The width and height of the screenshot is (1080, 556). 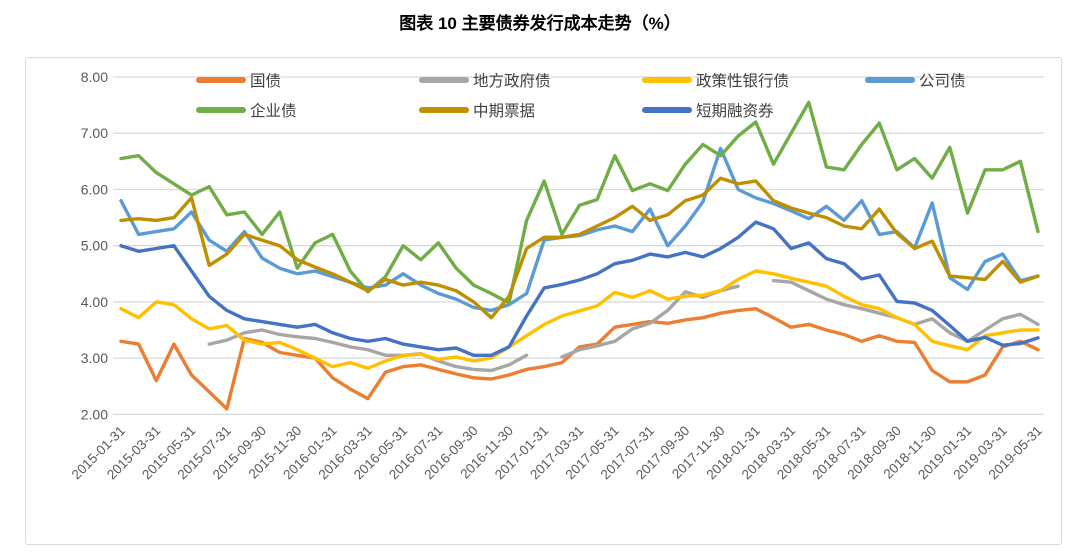 I want to click on legend-label: 国债, so click(x=266, y=81).